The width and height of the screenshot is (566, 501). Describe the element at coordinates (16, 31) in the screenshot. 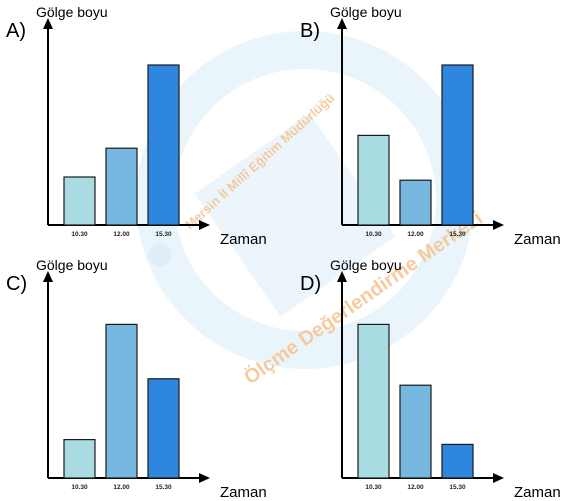

I see `option-label: A)` at that location.